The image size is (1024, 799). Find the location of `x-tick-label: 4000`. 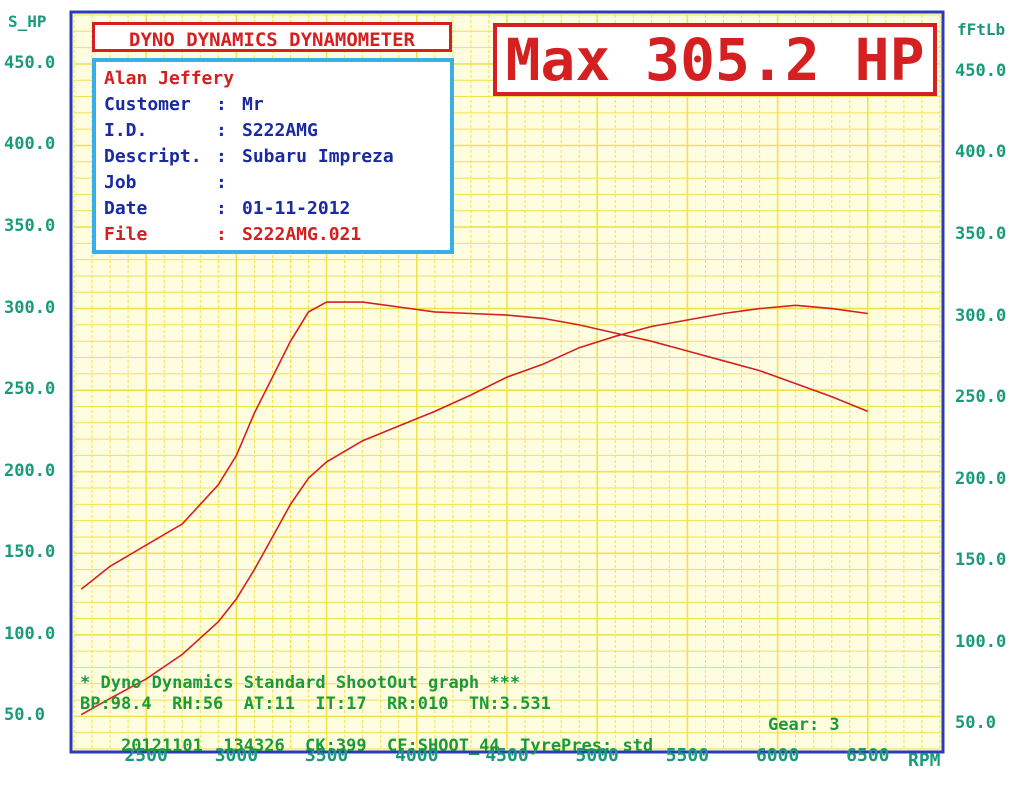

x-tick-label: 4000 is located at coordinates (417, 755).